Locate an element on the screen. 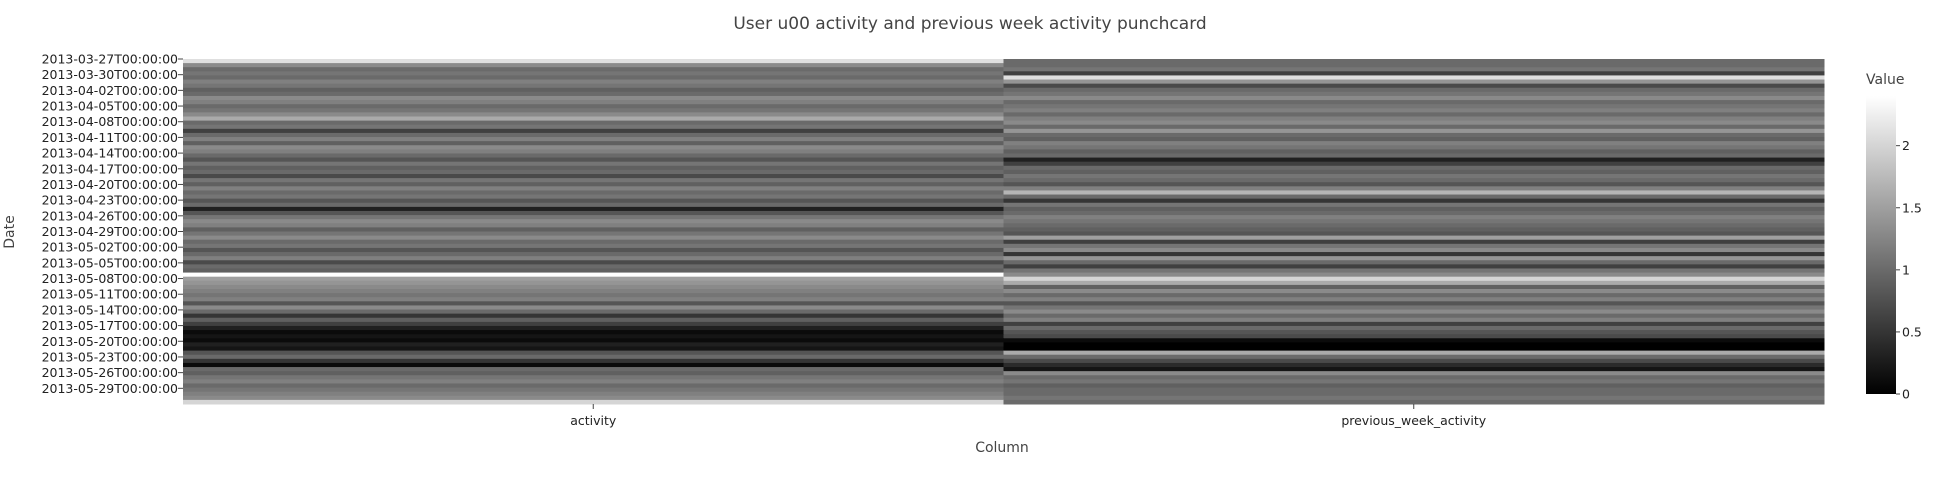 The image size is (1940, 482). colorbar: Value 0 0.5 1 1.5 2 is located at coordinates (1894, 237).